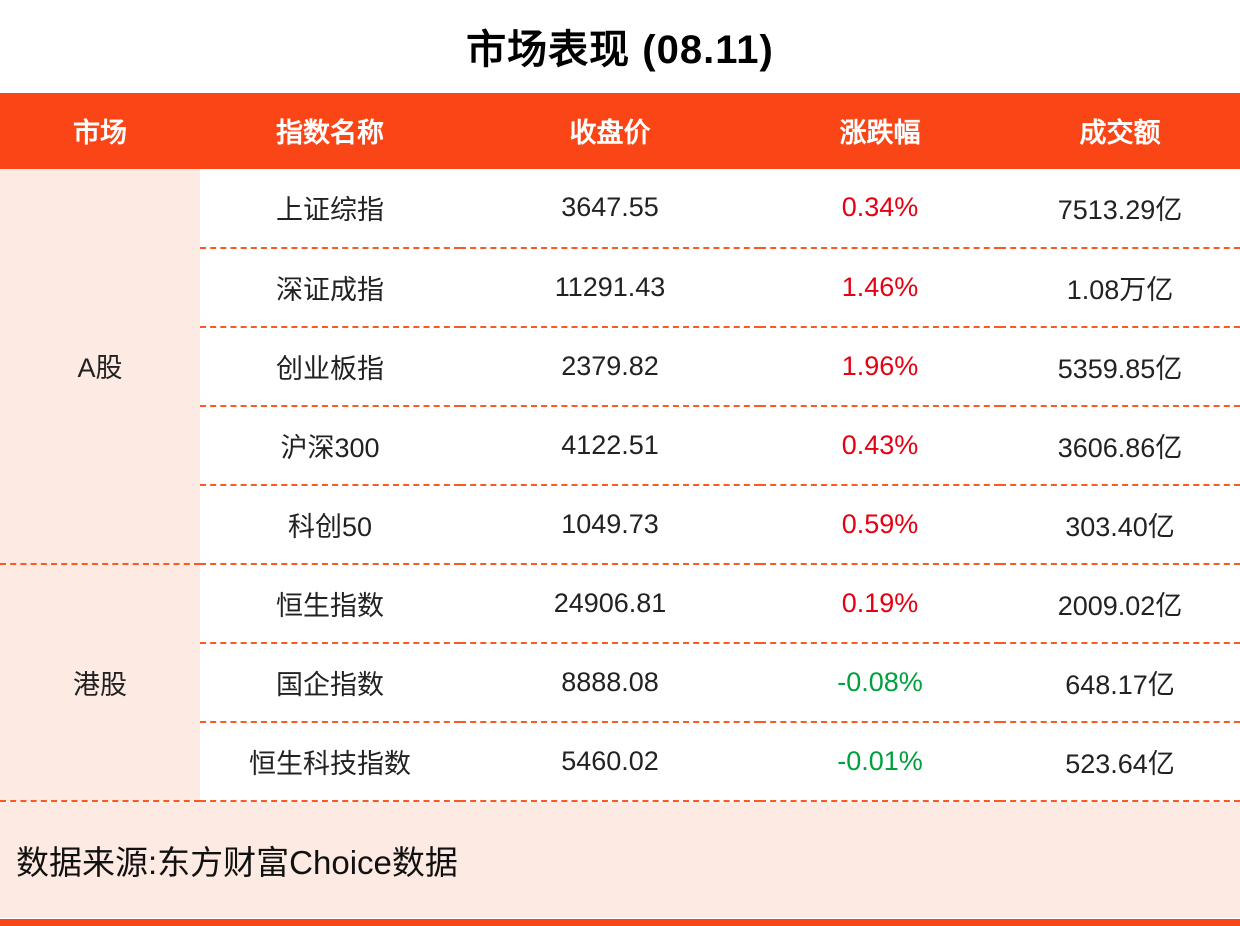 This screenshot has height=926, width=1240. I want to click on change-percent-cell: 0.19%, so click(880, 603).